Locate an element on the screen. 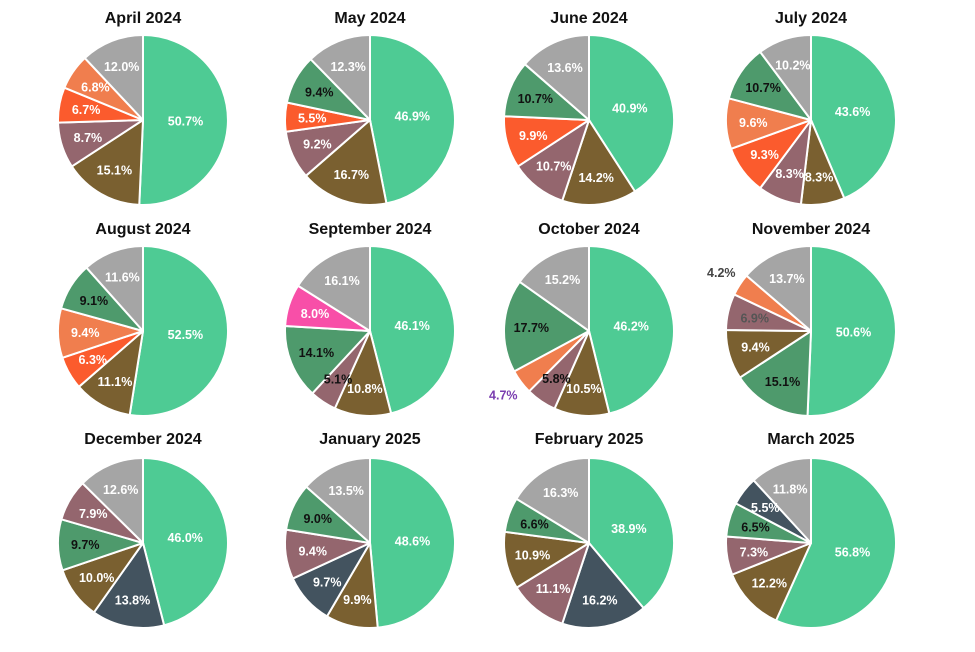  data-label: 6.3% is located at coordinates (93, 360).